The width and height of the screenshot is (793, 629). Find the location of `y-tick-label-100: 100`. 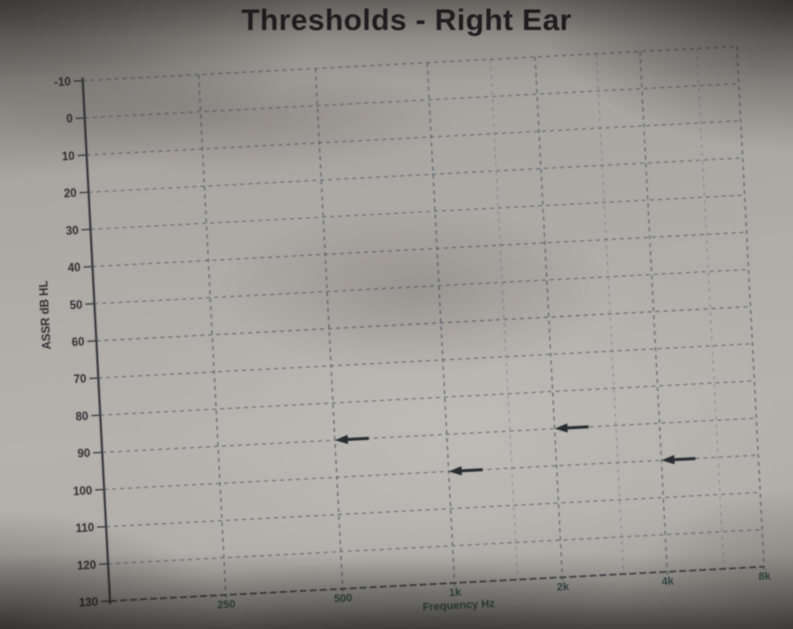

y-tick-label-100: 100 is located at coordinates (83, 491).